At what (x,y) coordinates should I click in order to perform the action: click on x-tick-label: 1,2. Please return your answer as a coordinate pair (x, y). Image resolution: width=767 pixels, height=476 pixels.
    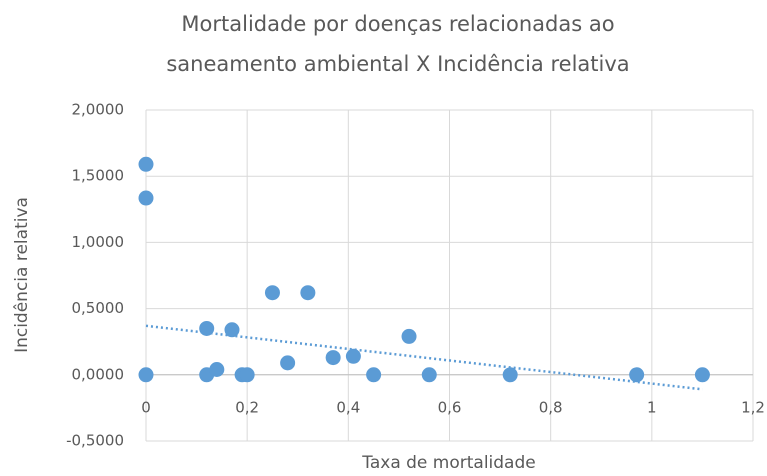
    Looking at the image, I should click on (753, 407).